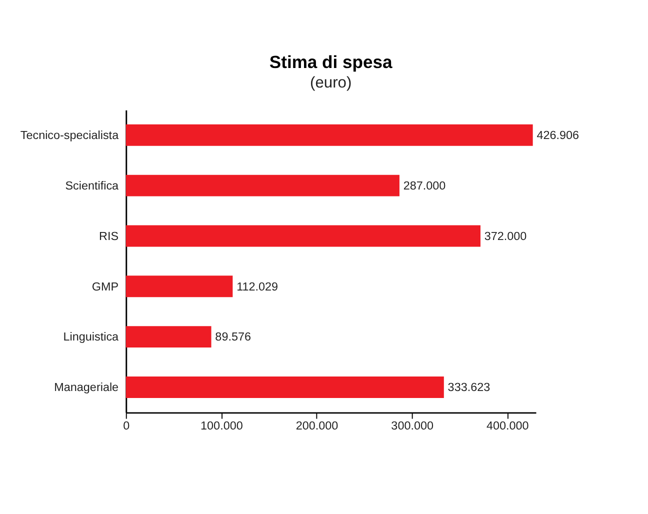 The height and width of the screenshot is (514, 648). Describe the element at coordinates (233, 337) in the screenshot. I see `data-label: 89.576` at that location.